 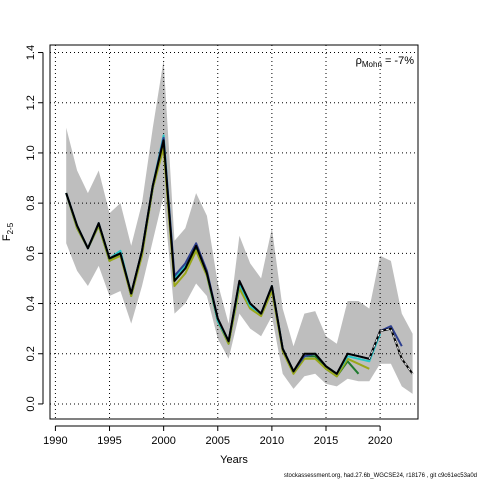 I want to click on y-tick-label: 0.6, so click(x=31, y=253).